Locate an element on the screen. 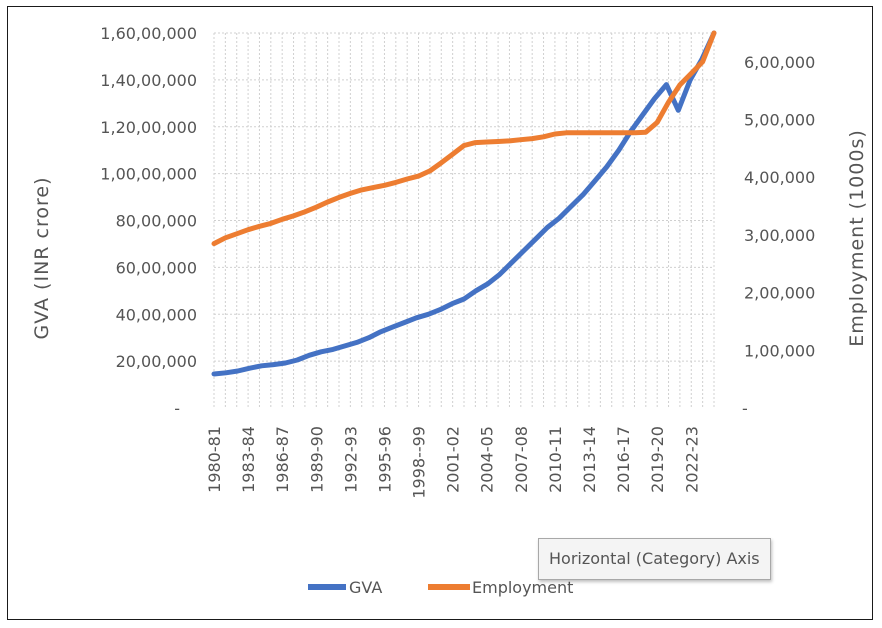  y-axis-title: GVA (INR crore) is located at coordinates (42, 258).